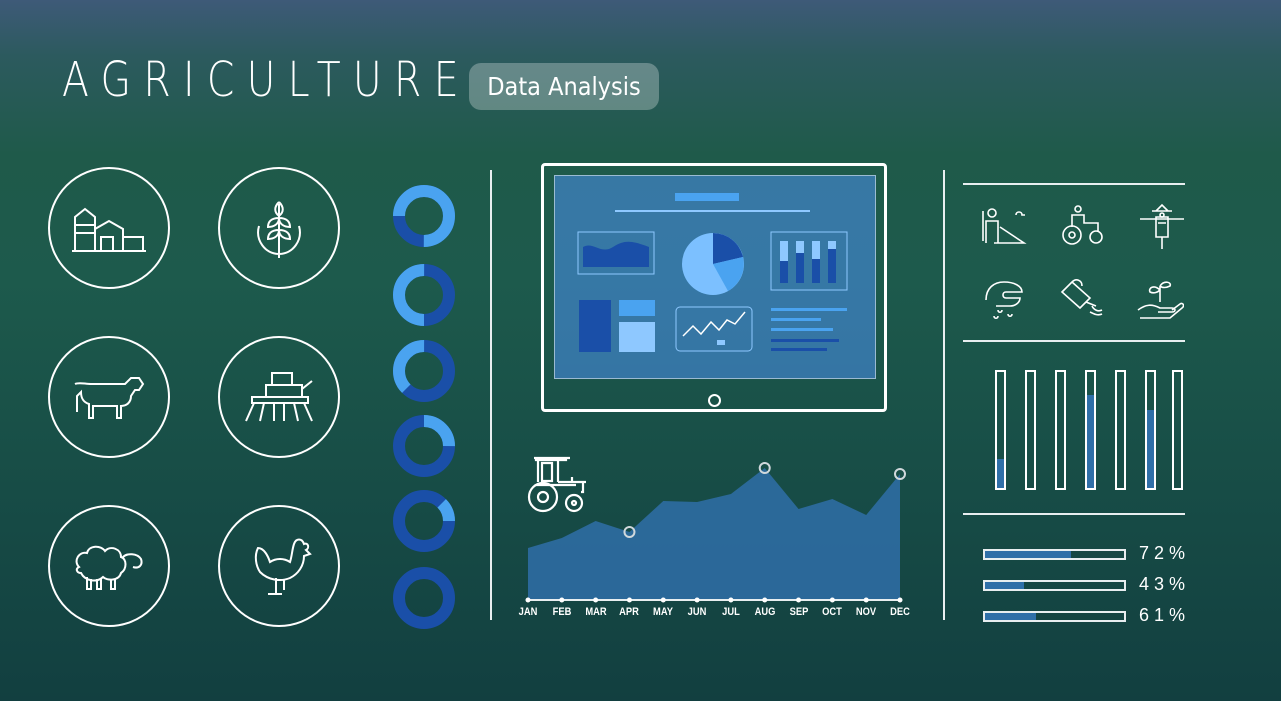  I want to click on farm-barn-icon, so click(109, 228).